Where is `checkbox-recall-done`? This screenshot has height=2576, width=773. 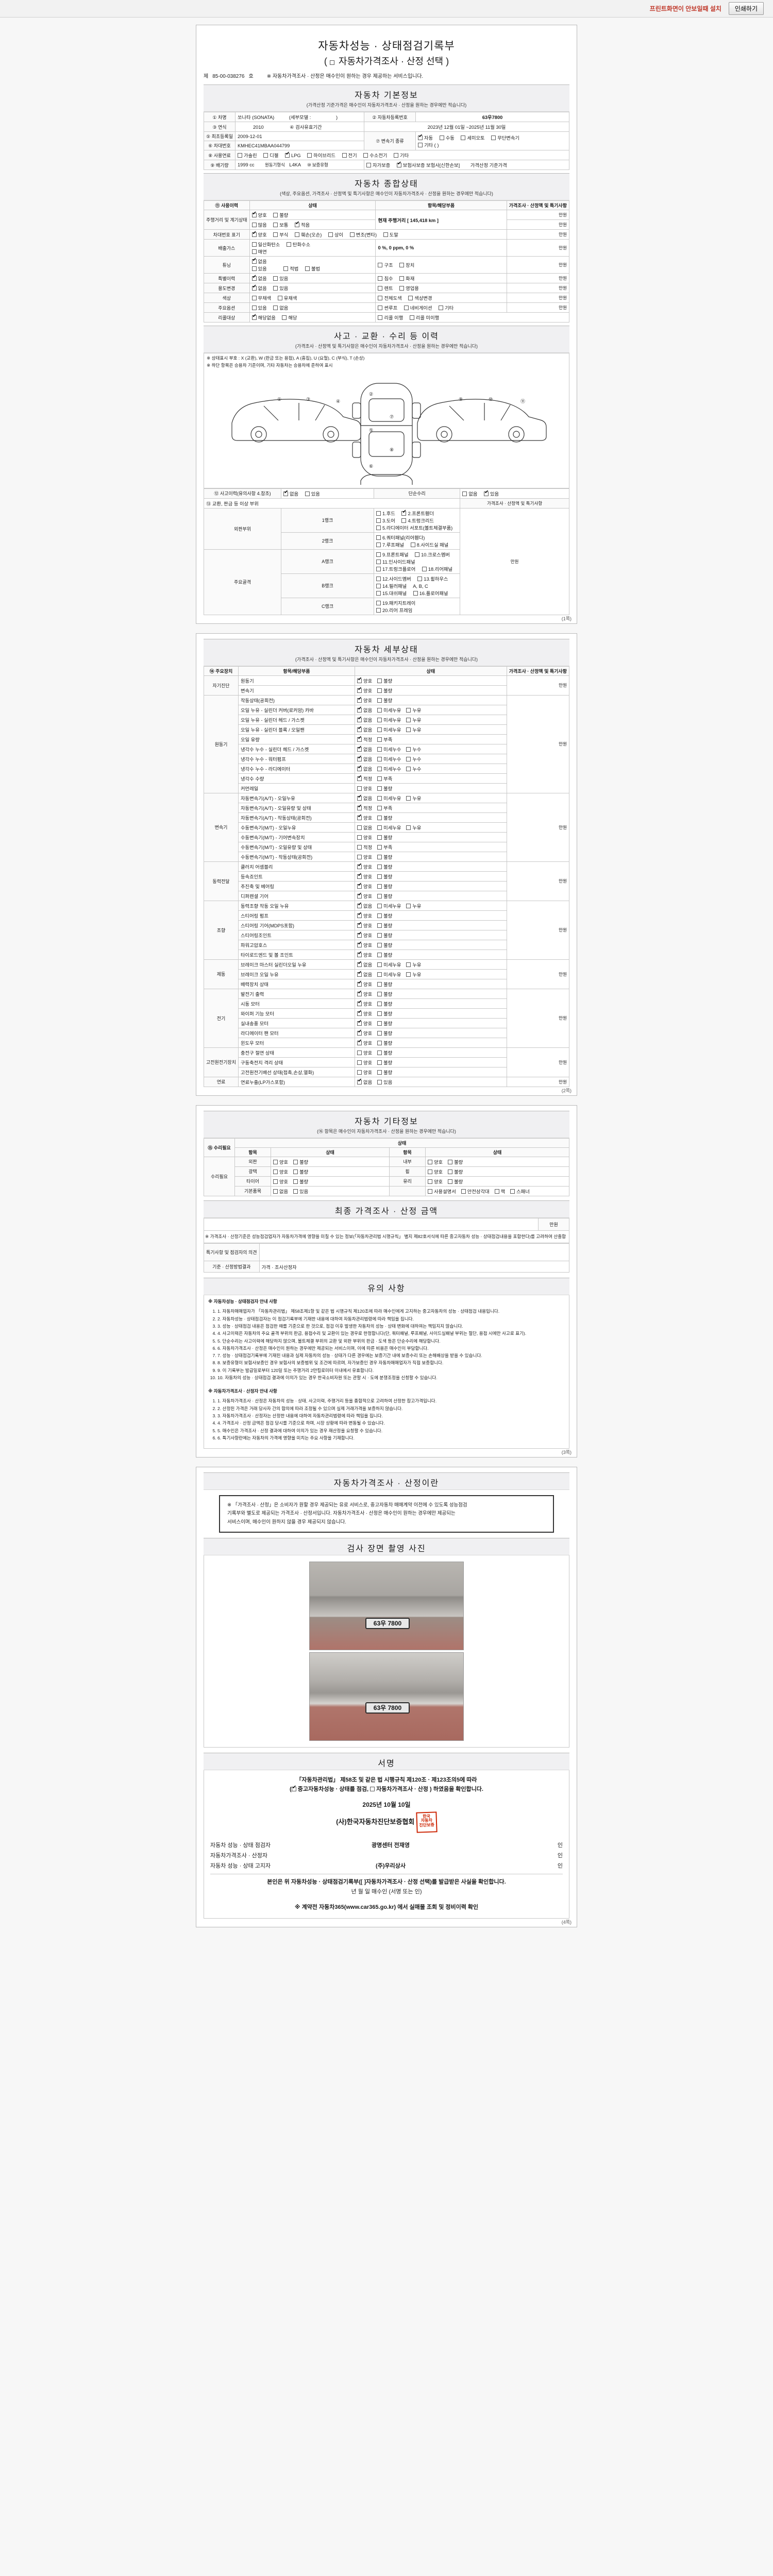 checkbox-recall-done is located at coordinates (380, 317).